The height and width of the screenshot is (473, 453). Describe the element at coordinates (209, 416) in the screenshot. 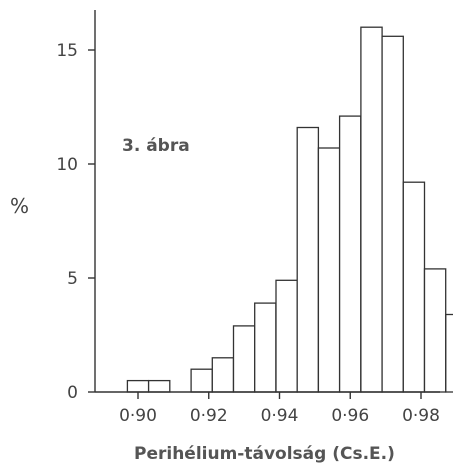

I see `x-tick-label: 0·92` at that location.